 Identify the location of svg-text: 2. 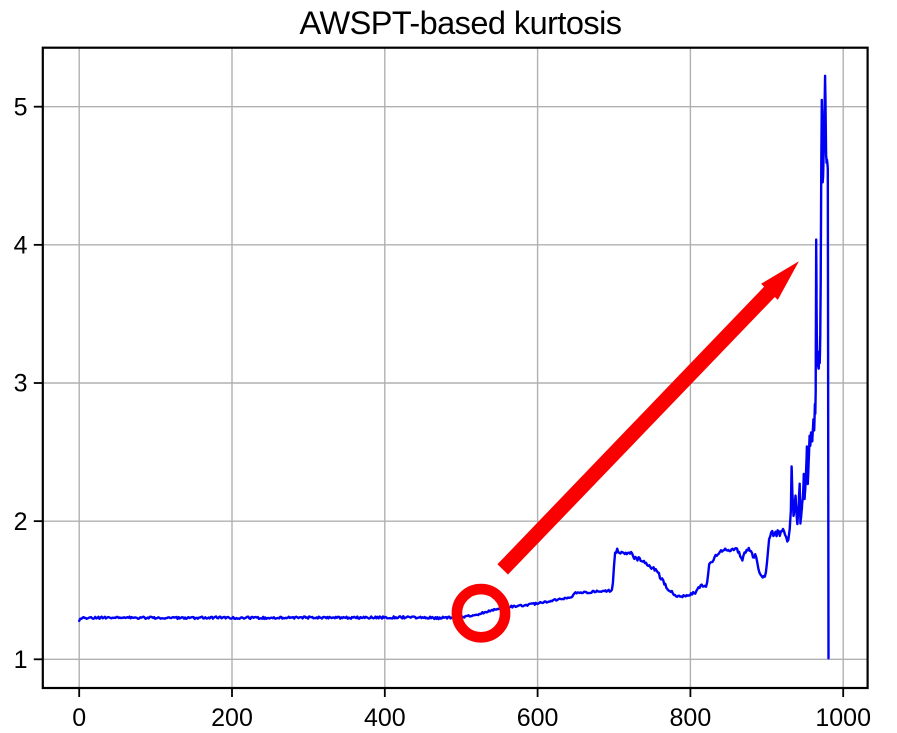
(21, 522).